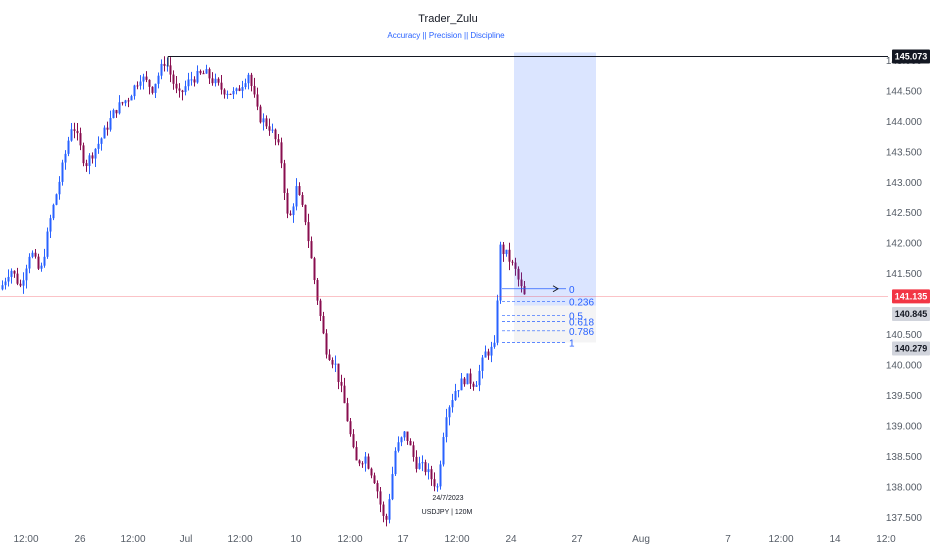  Describe the element at coordinates (904, 366) in the screenshot. I see `y-tick-label: 140.000` at that location.